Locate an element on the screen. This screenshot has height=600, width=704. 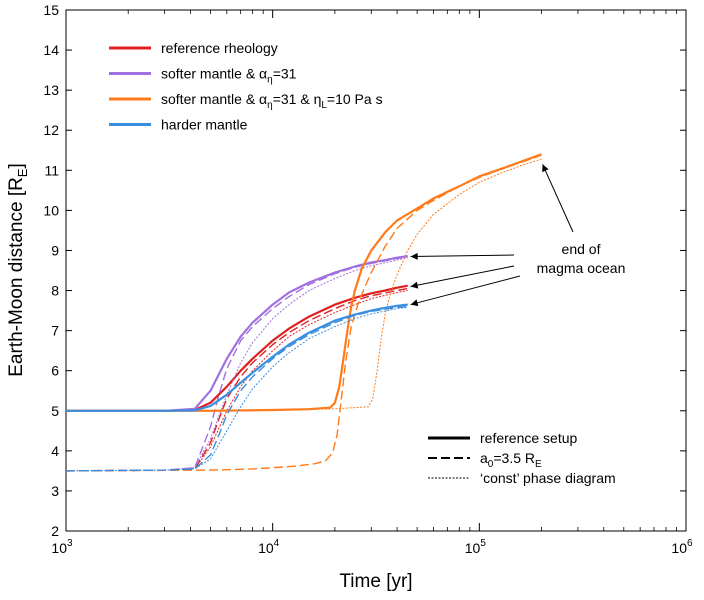
legend-style-label-part: 0 is located at coordinates (491, 464).